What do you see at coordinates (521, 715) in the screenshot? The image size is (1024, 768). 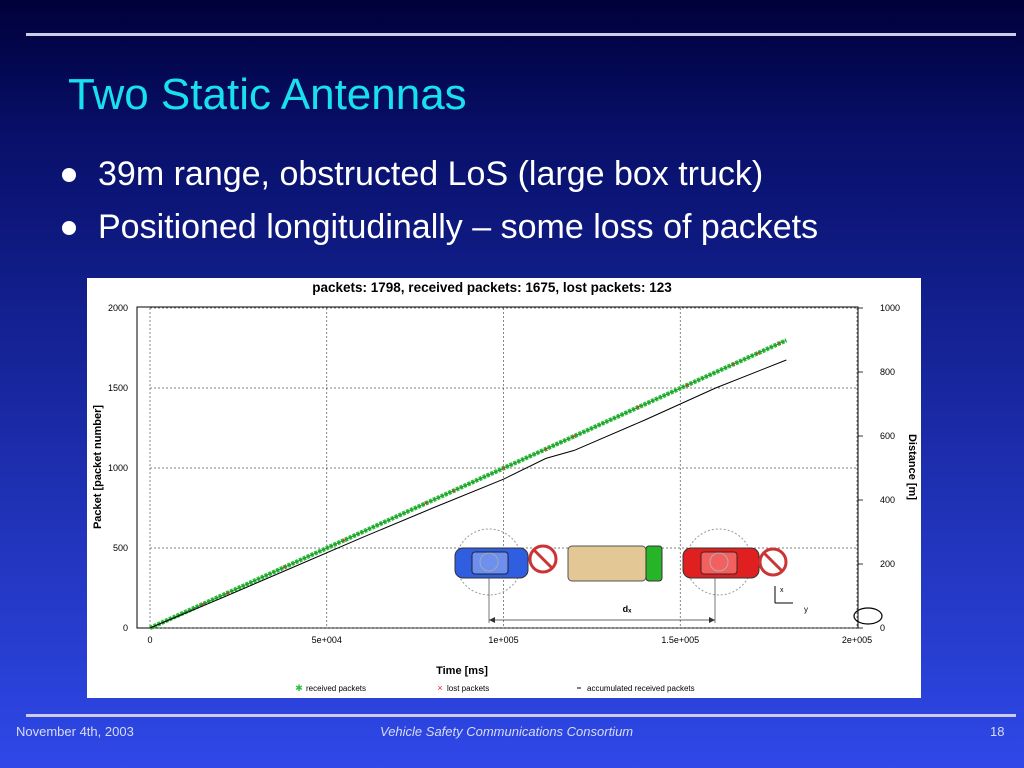 I see `bottom-rule` at bounding box center [521, 715].